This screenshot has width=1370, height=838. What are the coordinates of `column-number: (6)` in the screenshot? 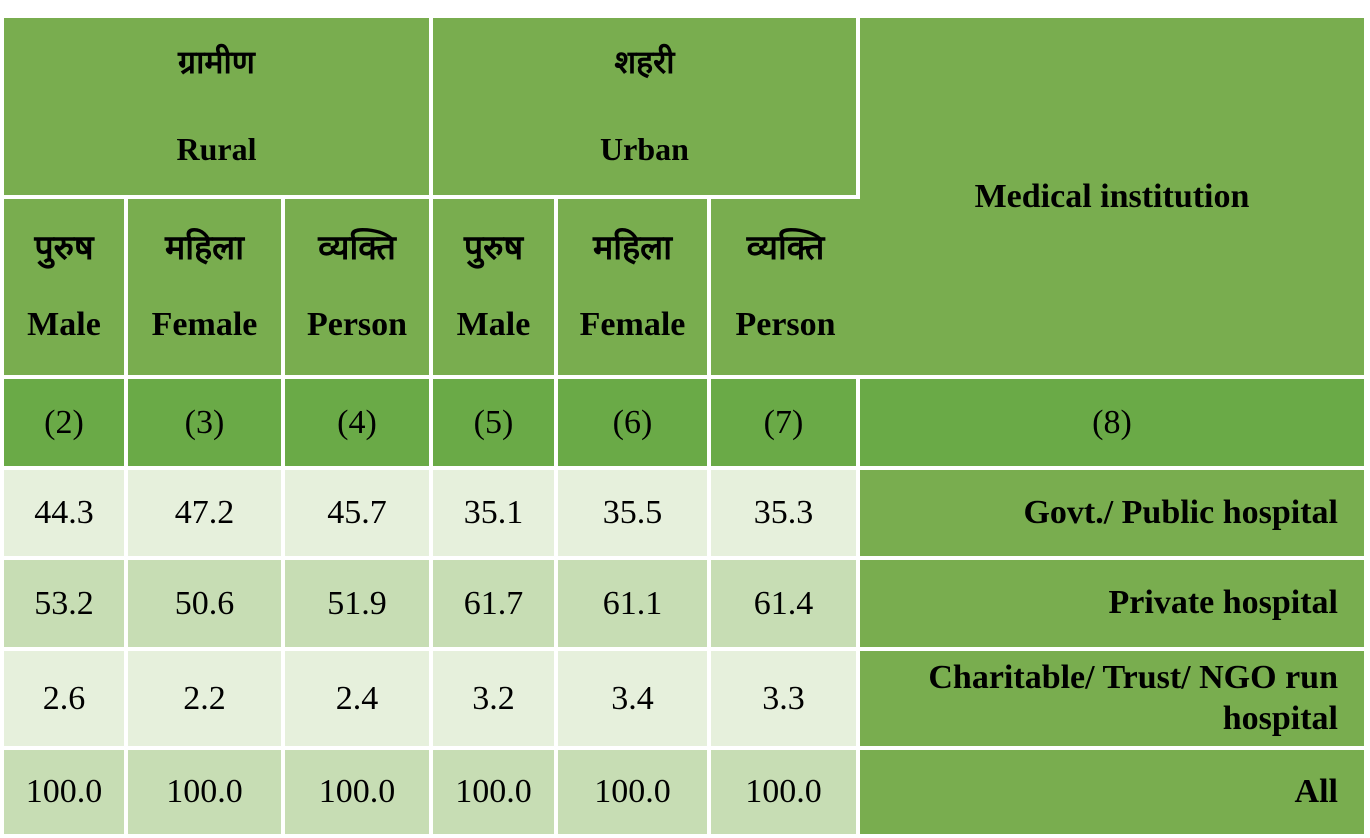 It's located at (634, 424).